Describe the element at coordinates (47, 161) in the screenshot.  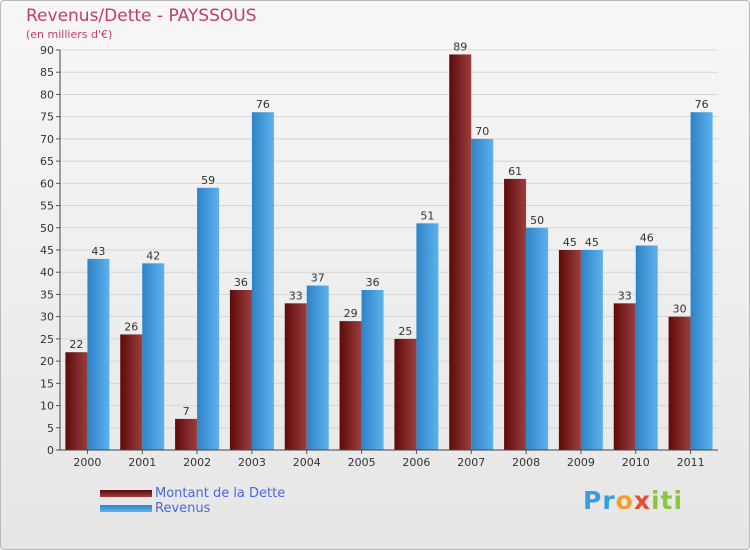
I see `y-tick-label: 65` at that location.